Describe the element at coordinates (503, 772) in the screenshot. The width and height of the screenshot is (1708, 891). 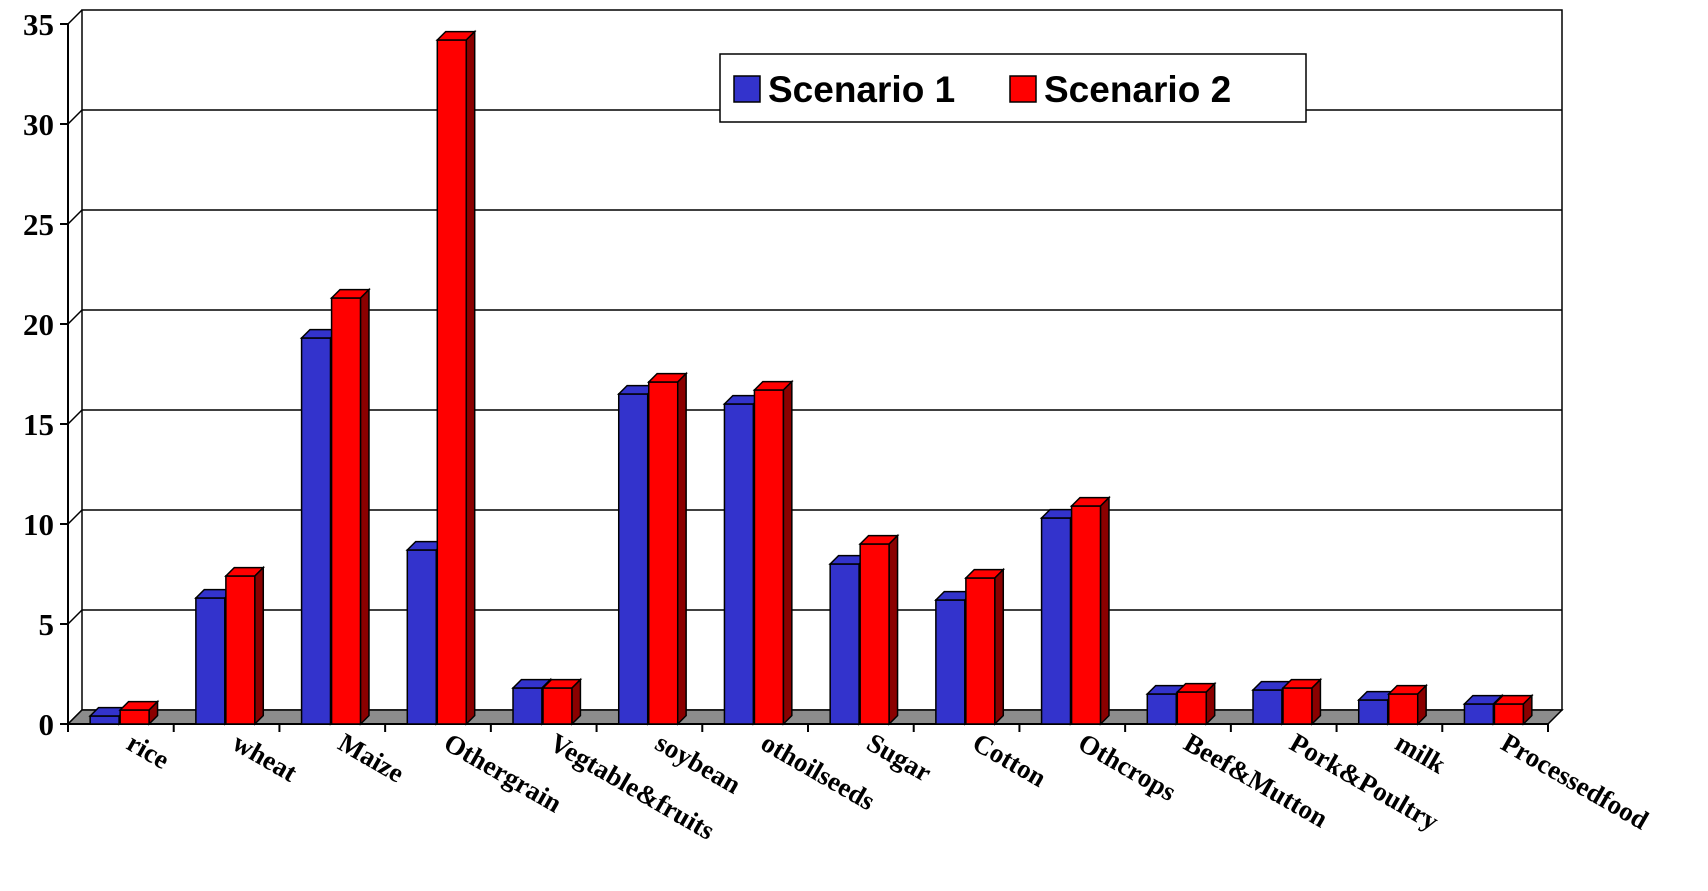
I see `x-tick-label: Othergrain` at that location.